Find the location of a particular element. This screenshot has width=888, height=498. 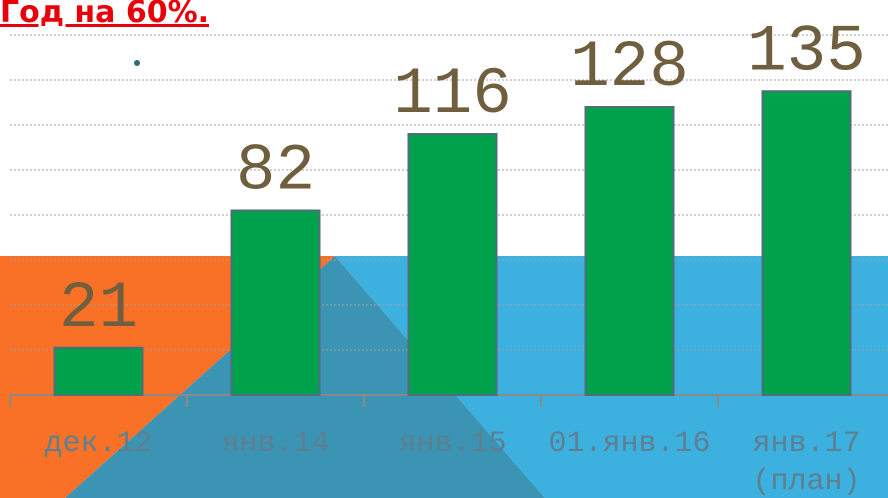

data-label: 116 is located at coordinates (452, 94).